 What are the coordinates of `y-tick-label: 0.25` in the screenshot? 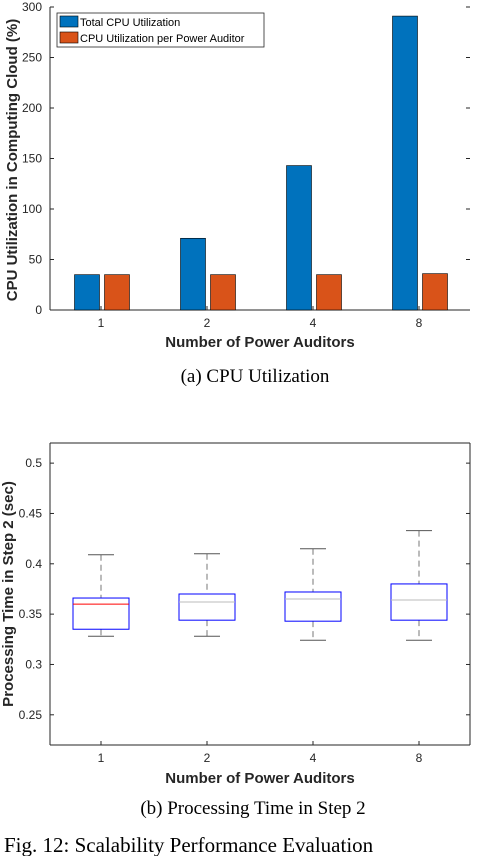 It's located at (31, 715).